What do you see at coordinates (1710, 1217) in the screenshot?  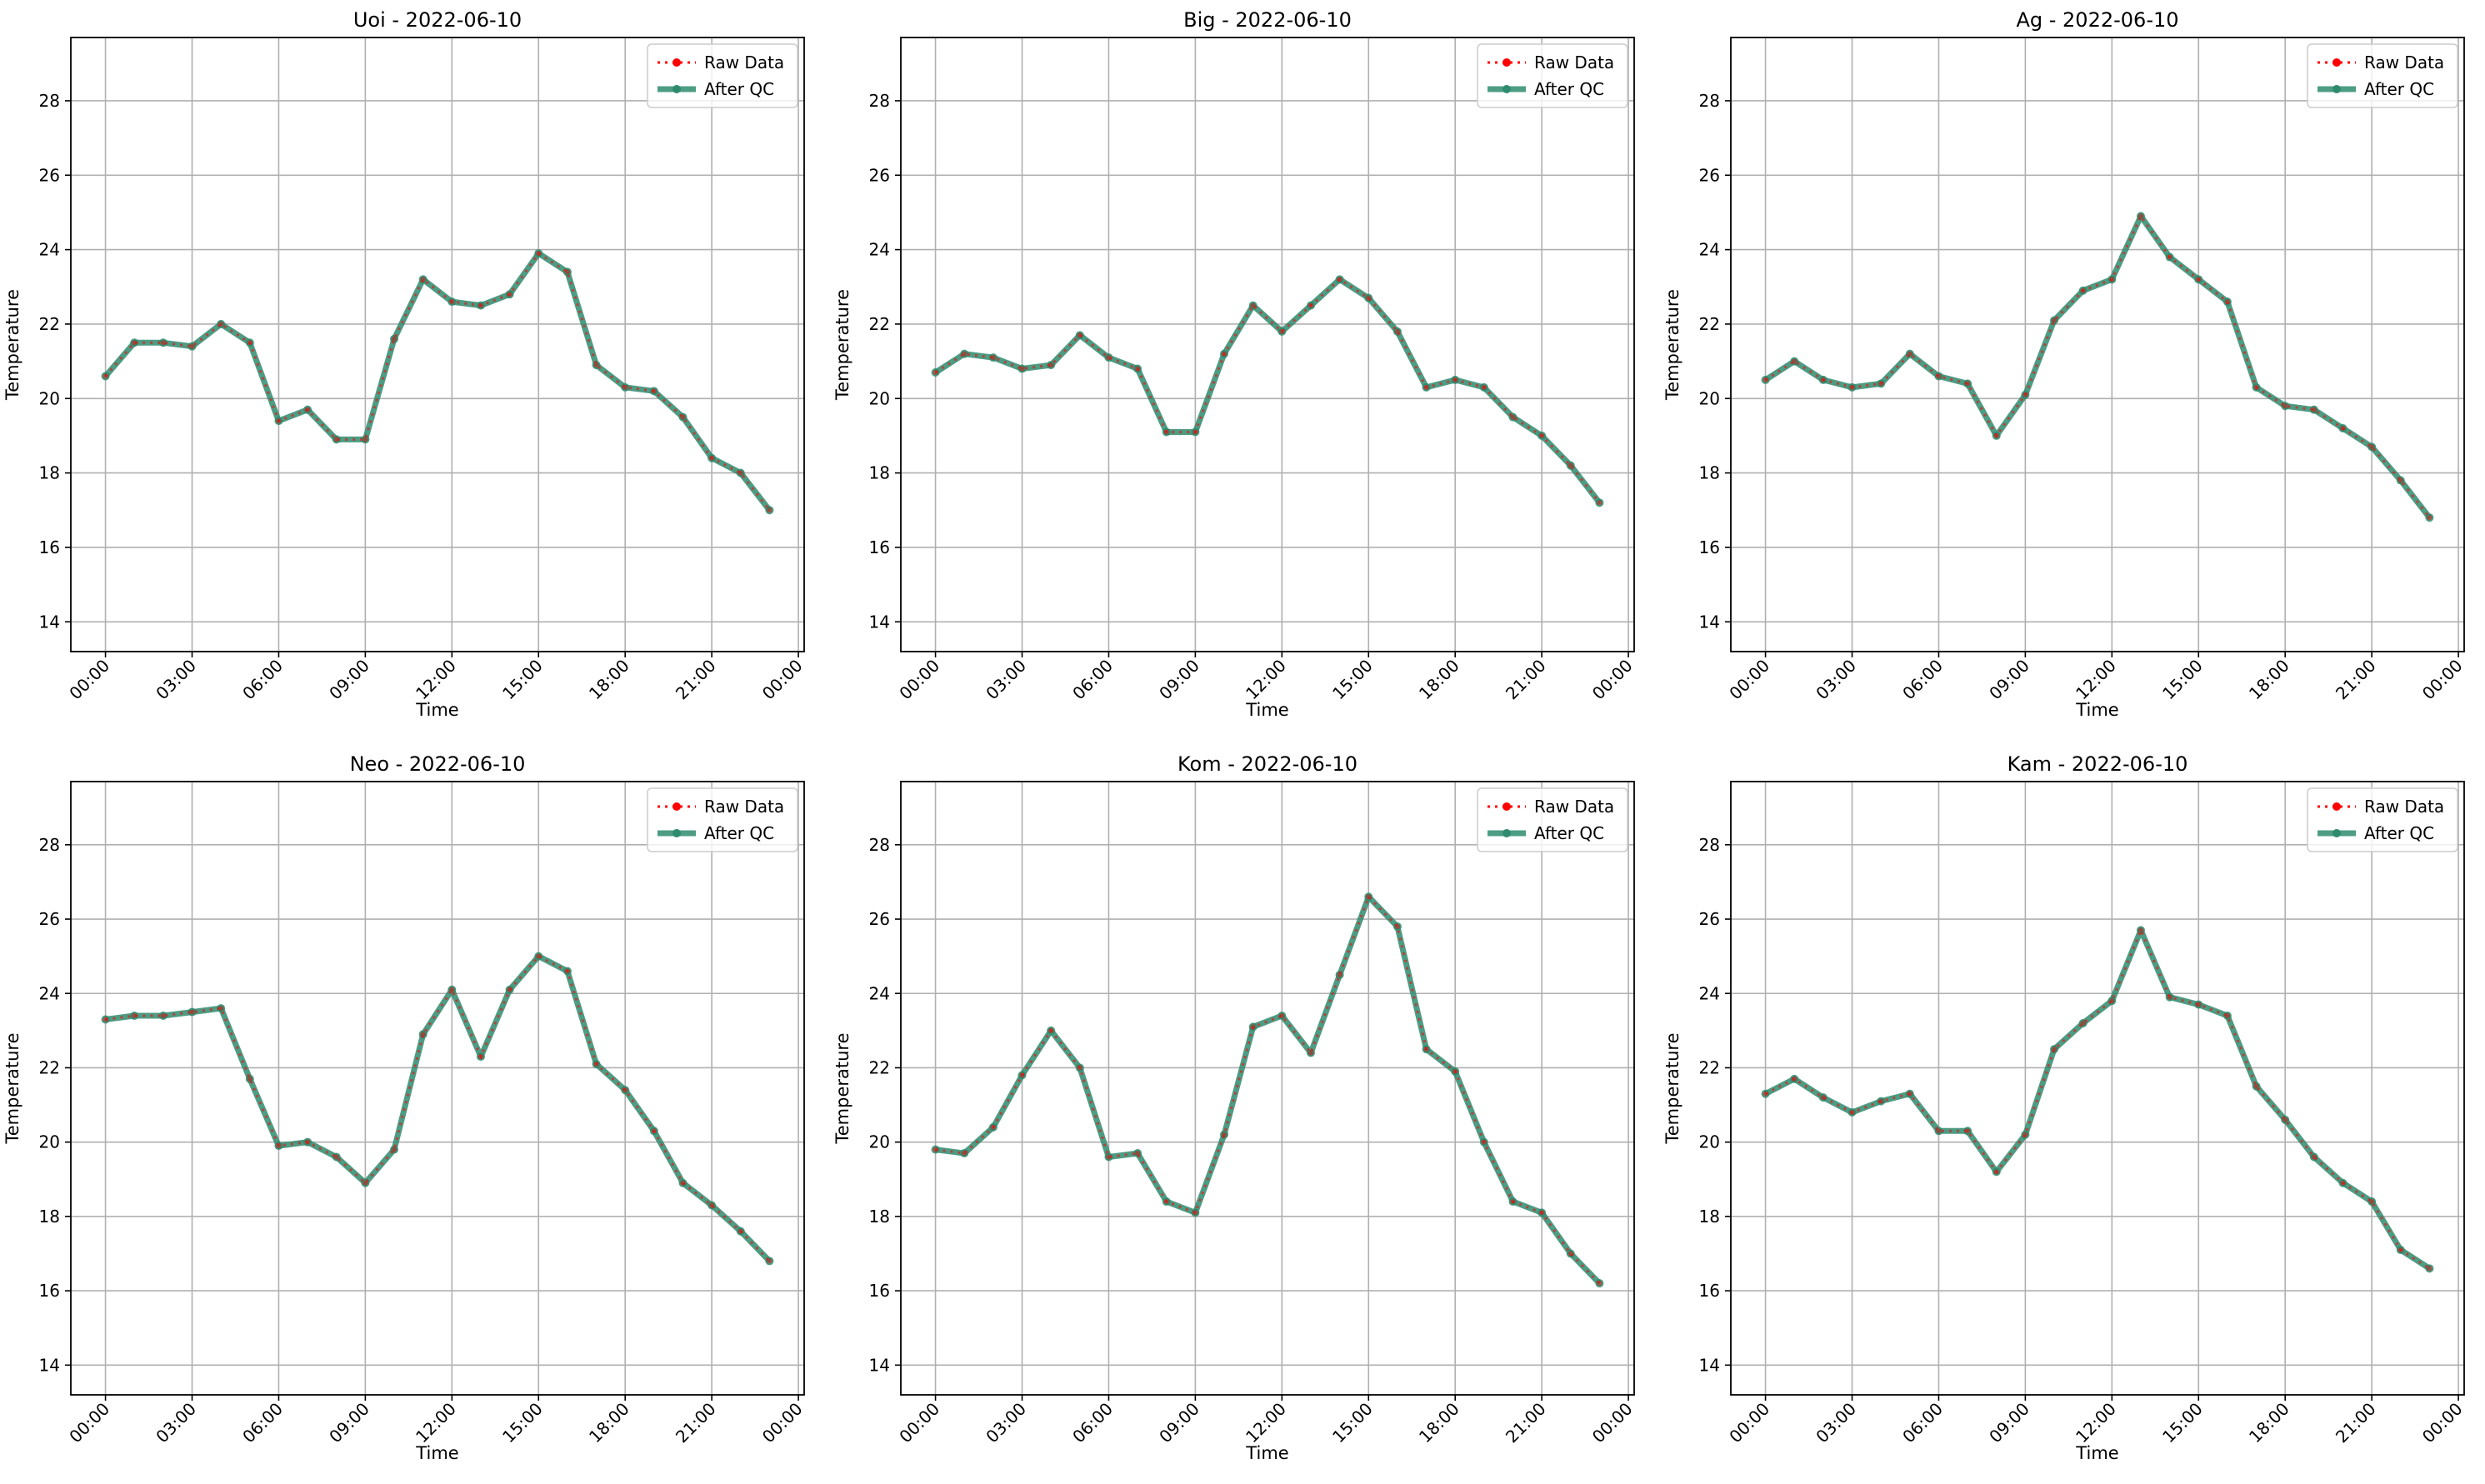 I see `y-tick-label: 18` at bounding box center [1710, 1217].